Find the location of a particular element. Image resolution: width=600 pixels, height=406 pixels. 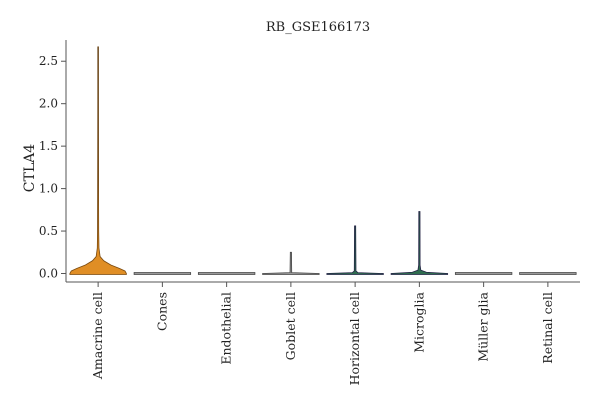

x-tick-label: Müller glia is located at coordinates (483, 326).